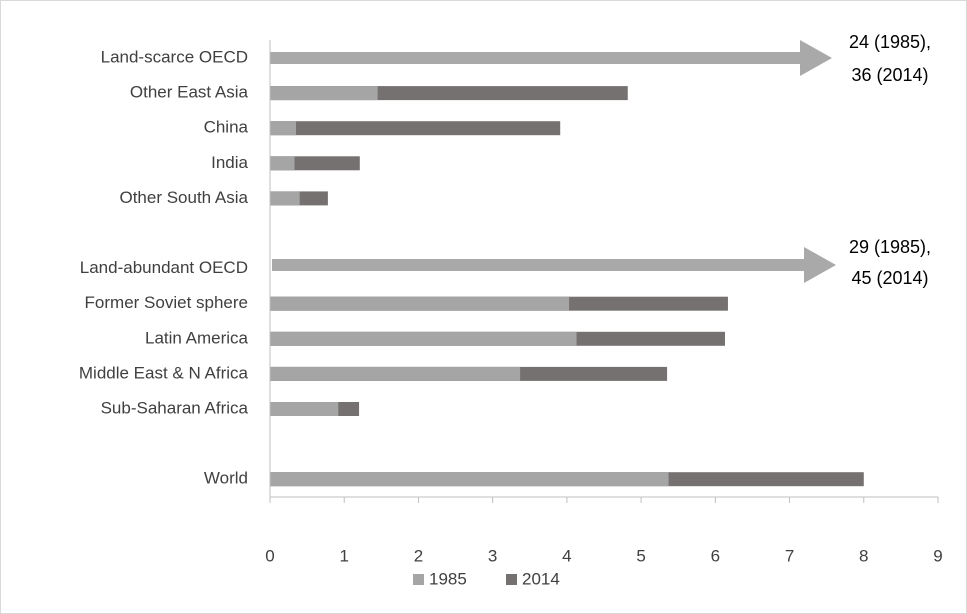  I want to click on x-tick-label: 0, so click(269, 555).